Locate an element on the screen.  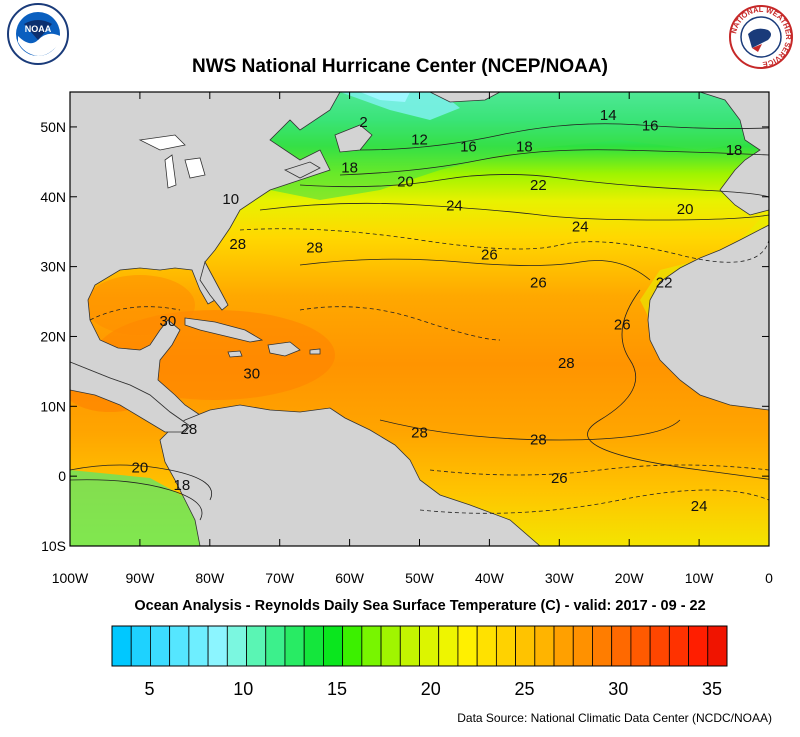
lon-tick-label: 40W is located at coordinates (490, 578).